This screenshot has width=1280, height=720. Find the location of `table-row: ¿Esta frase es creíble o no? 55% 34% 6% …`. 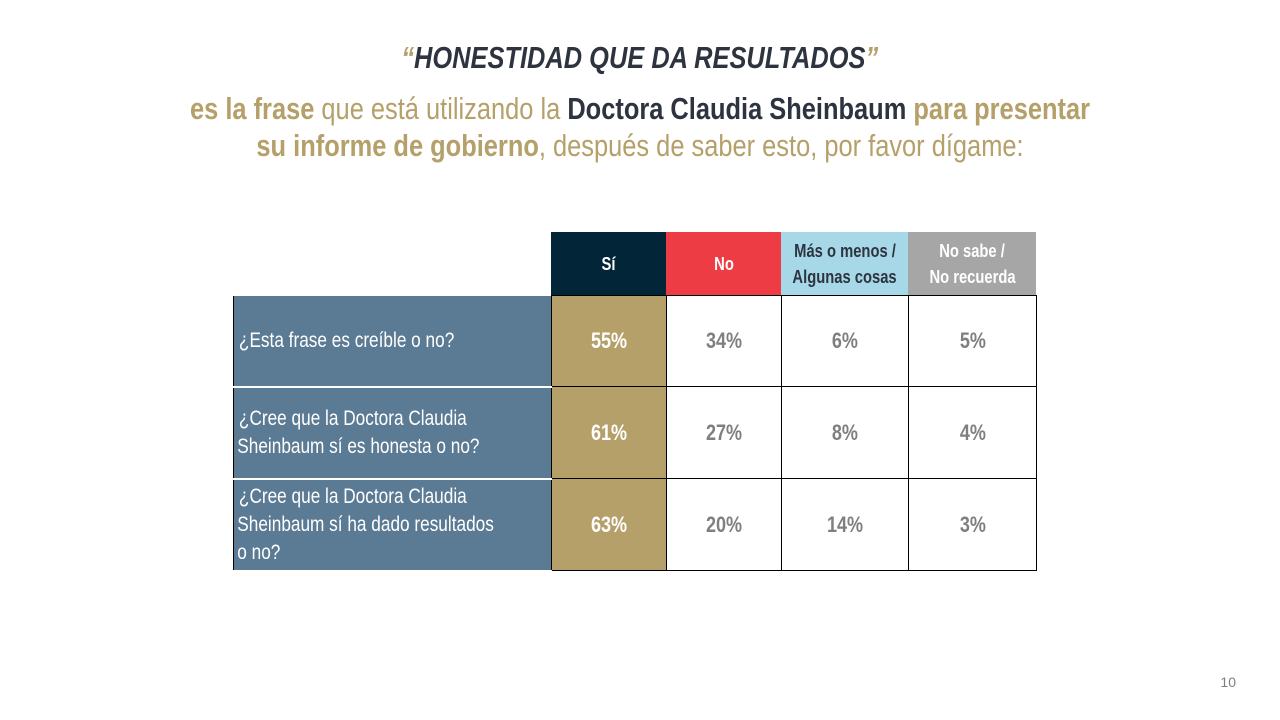

table-row: ¿Esta frase es creíble o no? 55% 34% 6% … is located at coordinates (635, 341).